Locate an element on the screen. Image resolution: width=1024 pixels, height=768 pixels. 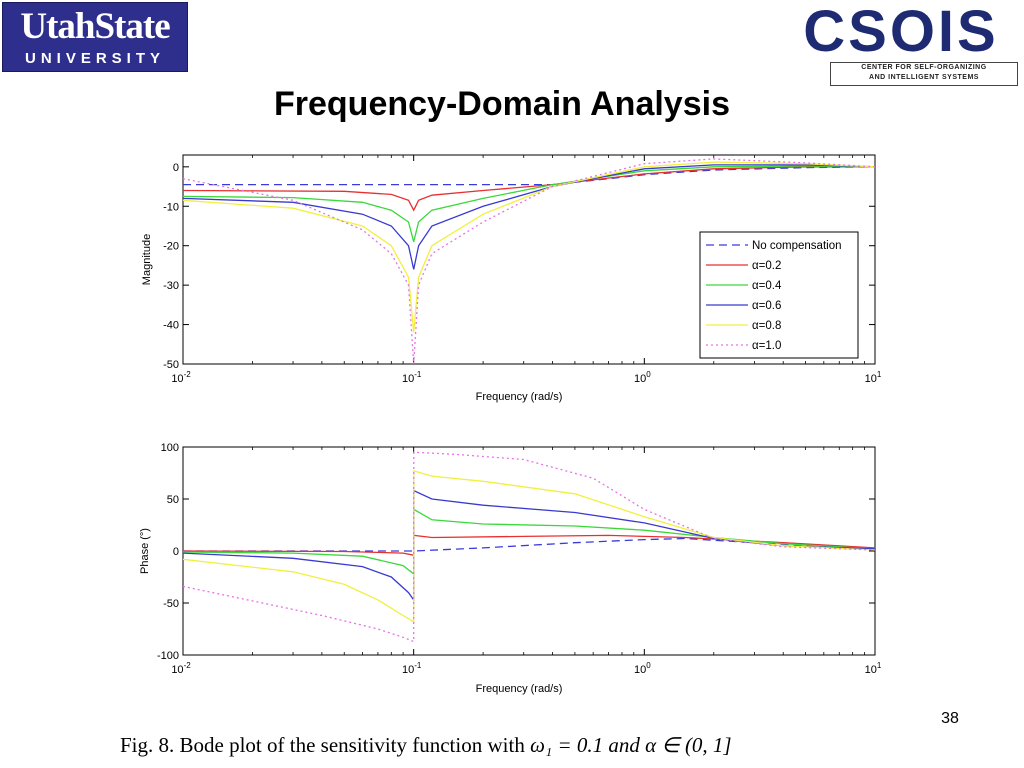
y-tick-label: 50 is located at coordinates (173, 500).